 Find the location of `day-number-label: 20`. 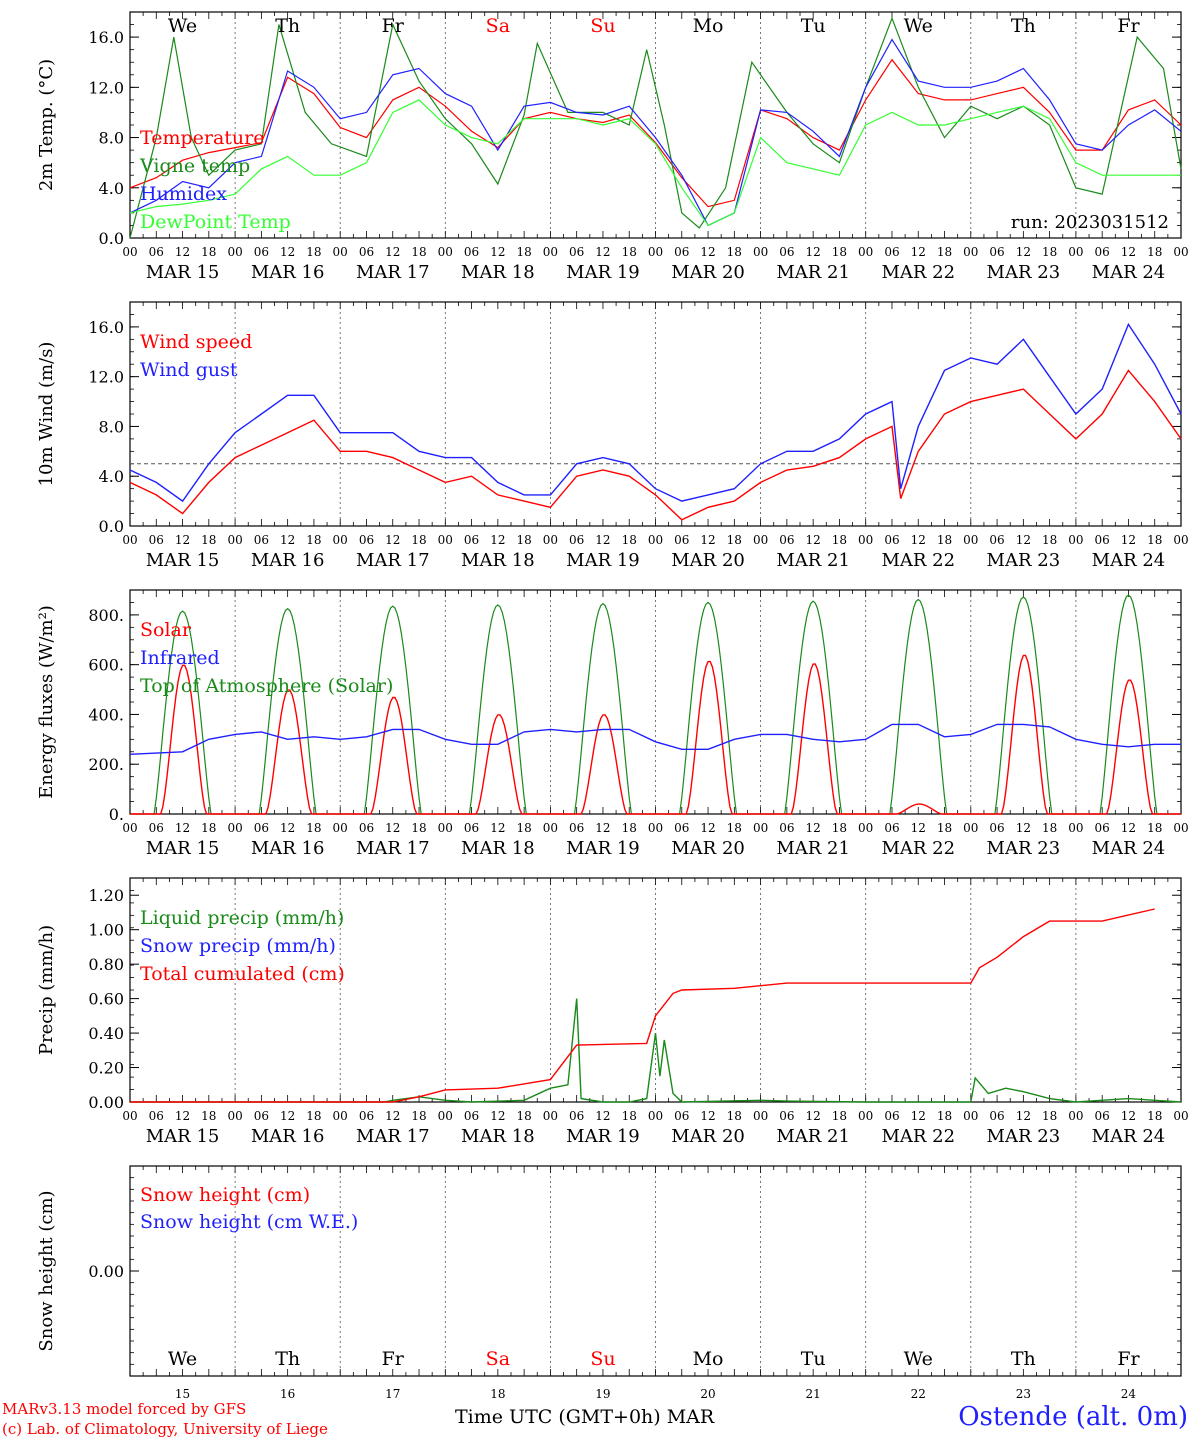

day-number-label: 20 is located at coordinates (707, 1394).